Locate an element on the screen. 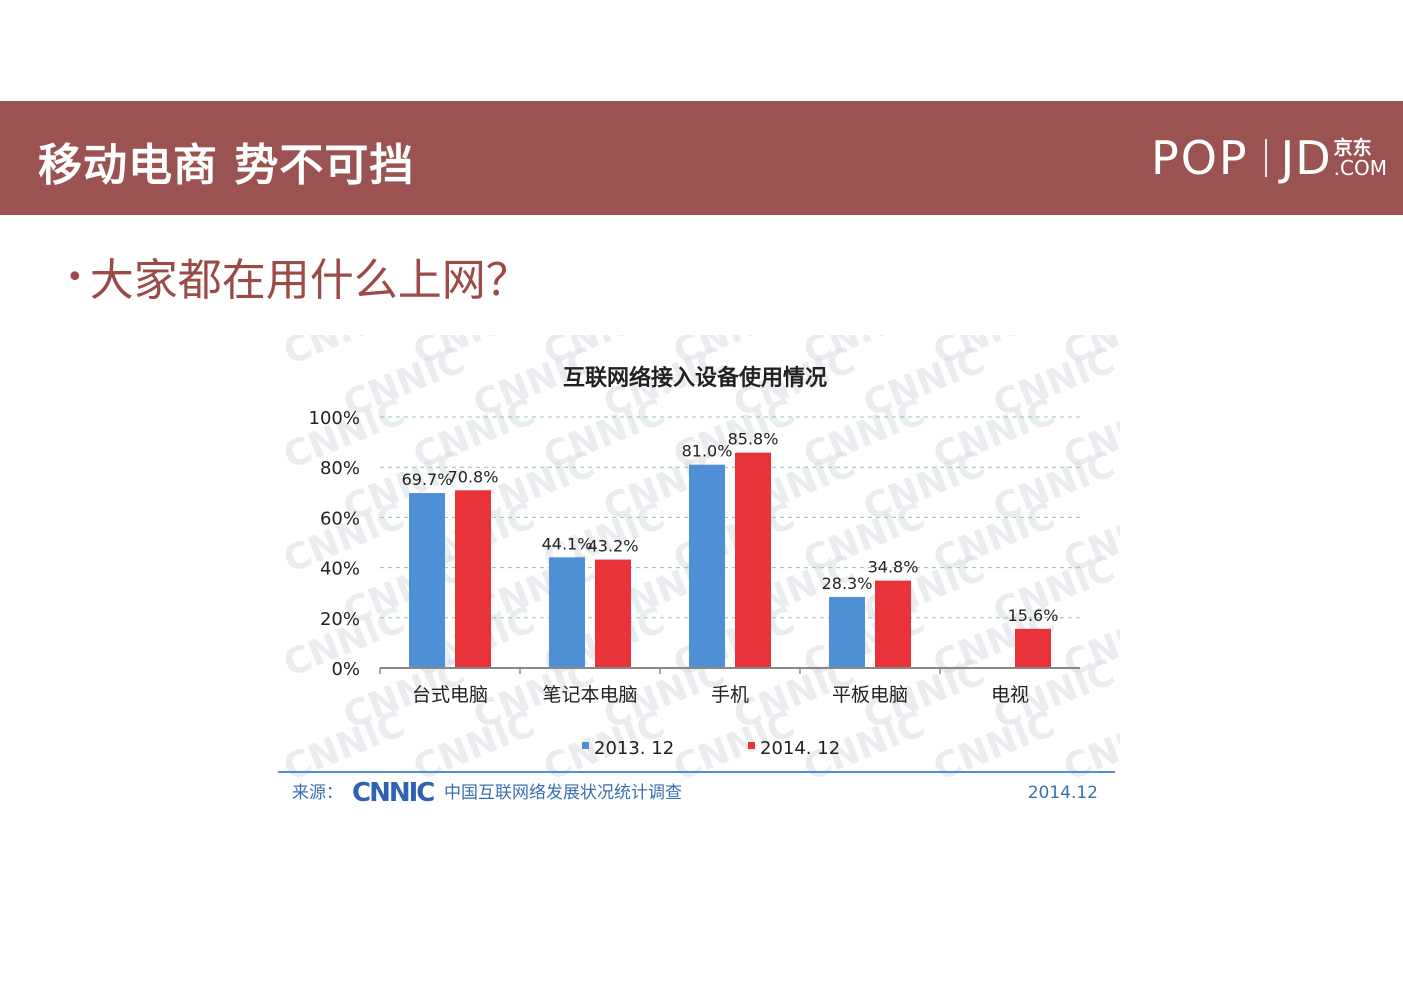 The height and width of the screenshot is (992, 1403). brand-cn: 京东 is located at coordinates (1352, 147).